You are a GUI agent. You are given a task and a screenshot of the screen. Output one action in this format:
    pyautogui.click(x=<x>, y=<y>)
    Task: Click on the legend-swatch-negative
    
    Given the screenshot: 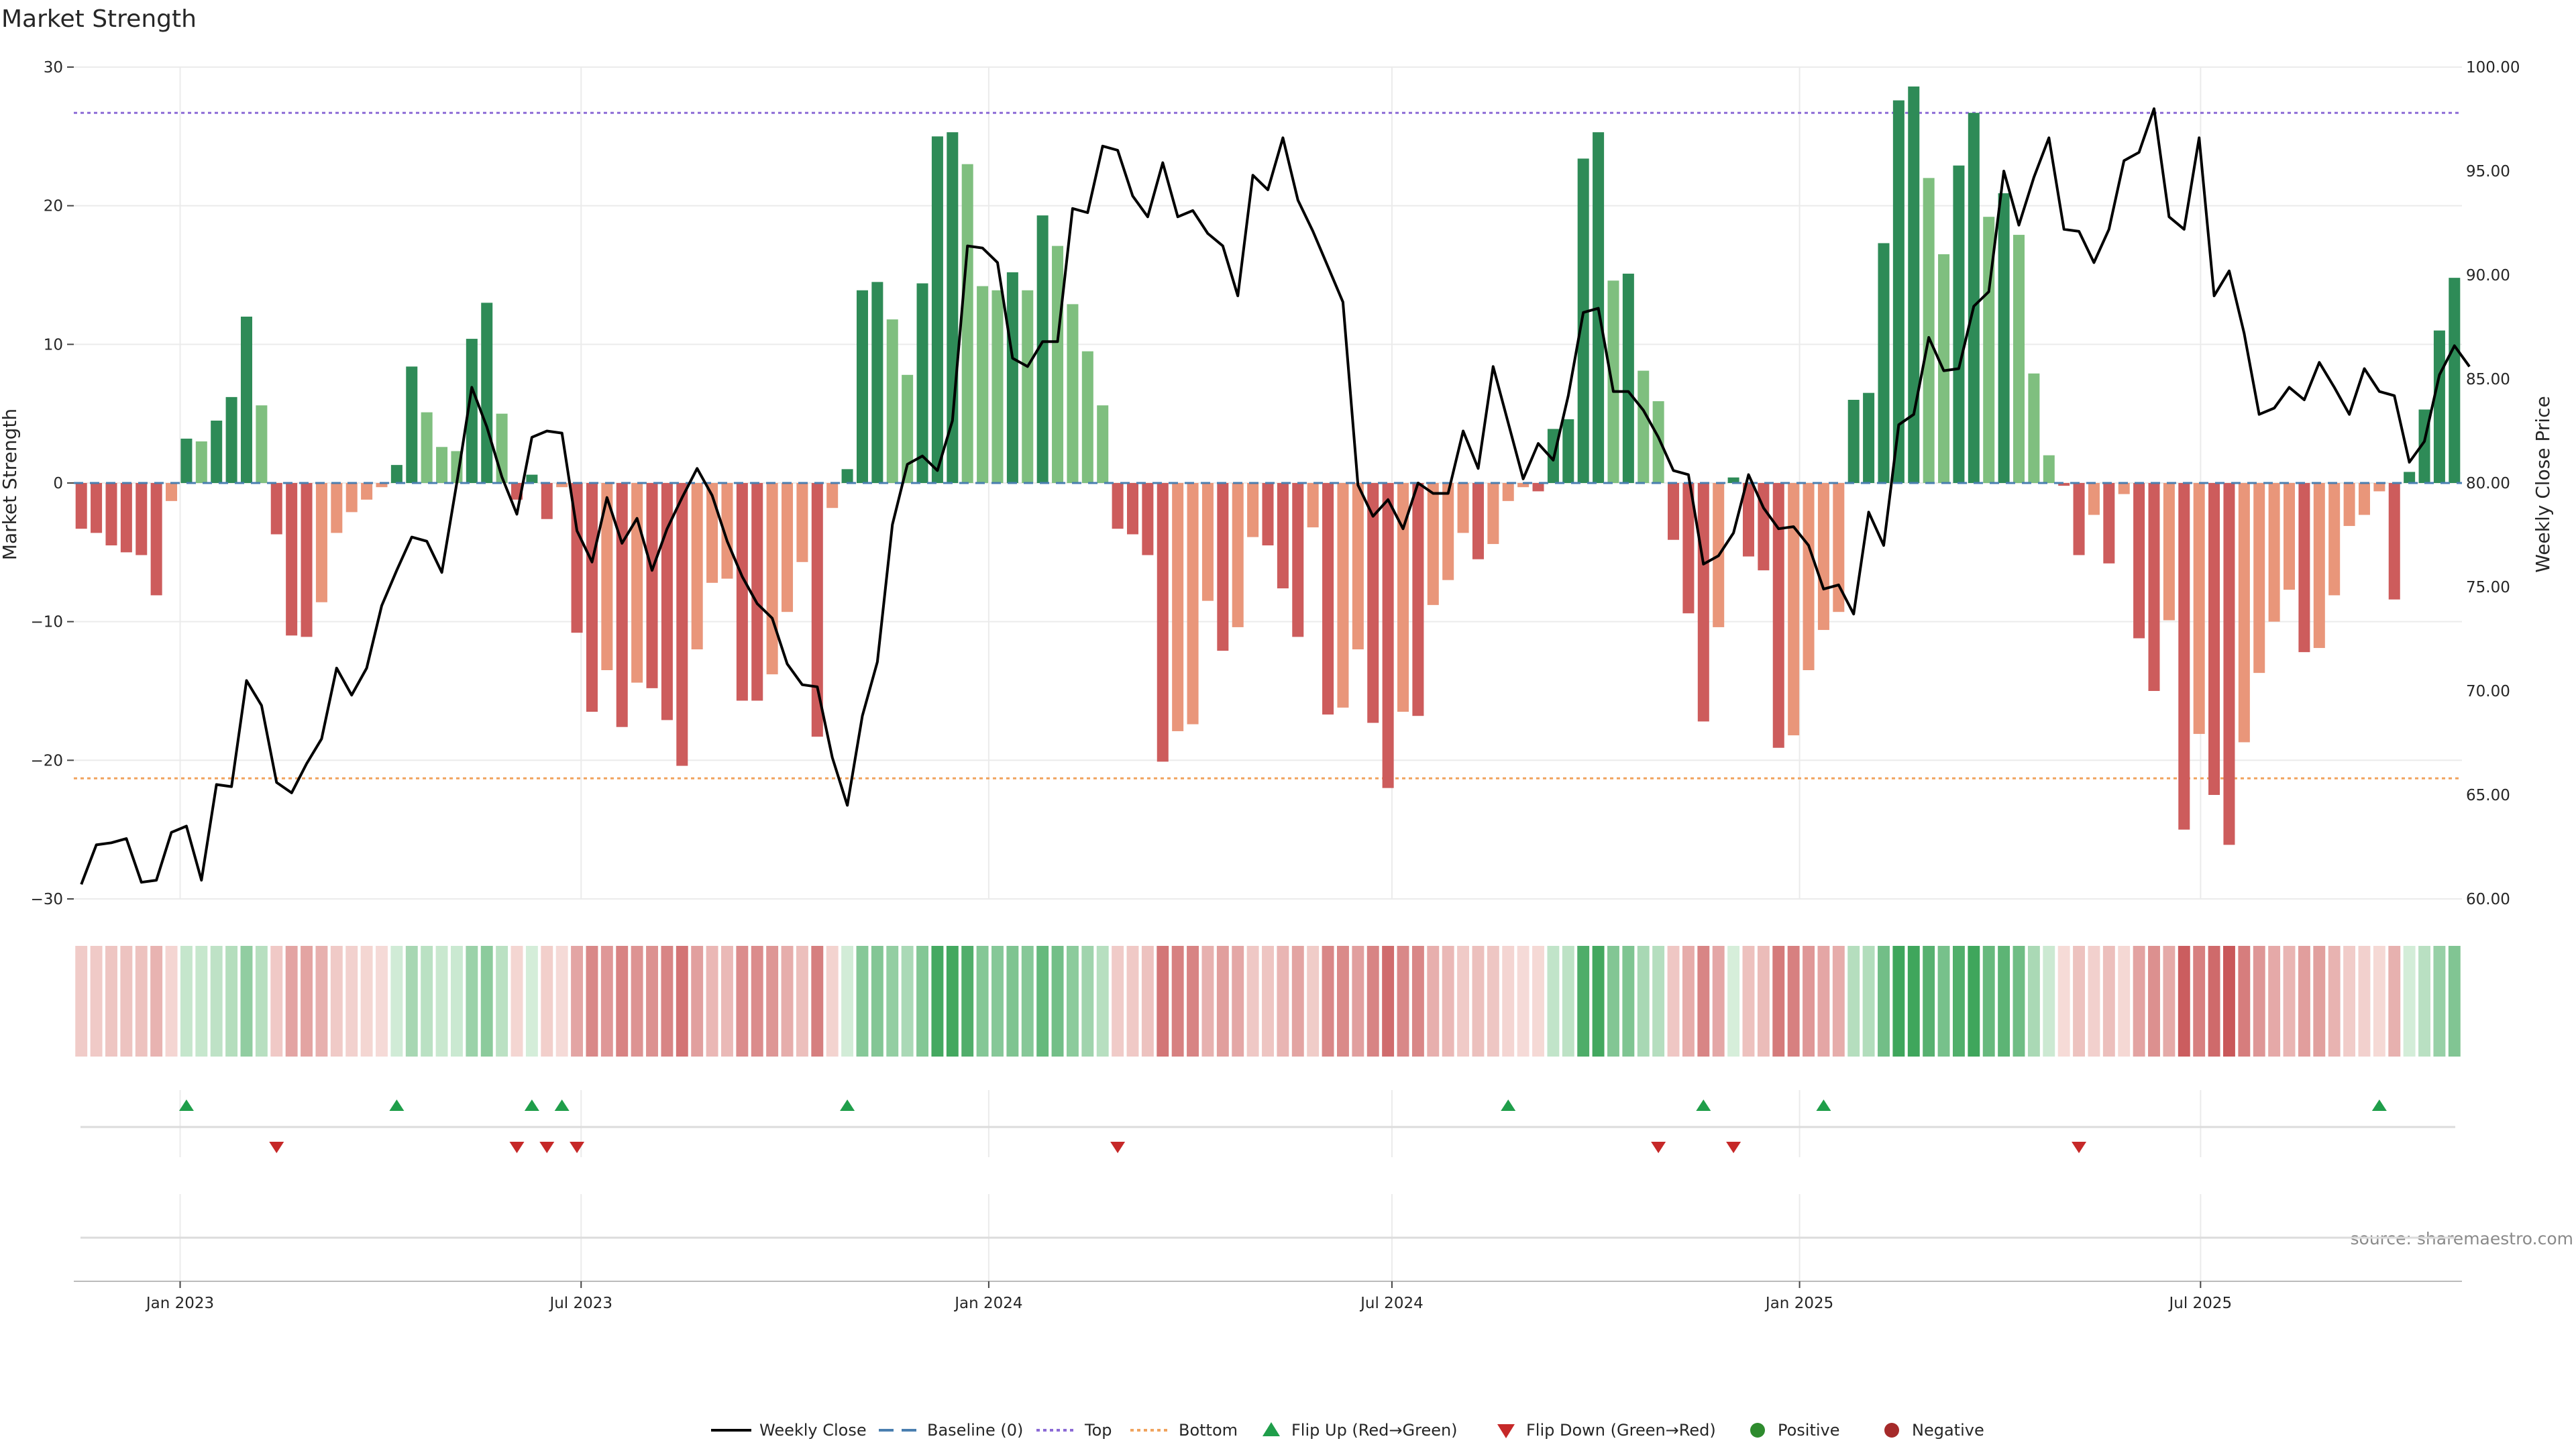 What is the action you would take?
    pyautogui.click(x=1891, y=1430)
    